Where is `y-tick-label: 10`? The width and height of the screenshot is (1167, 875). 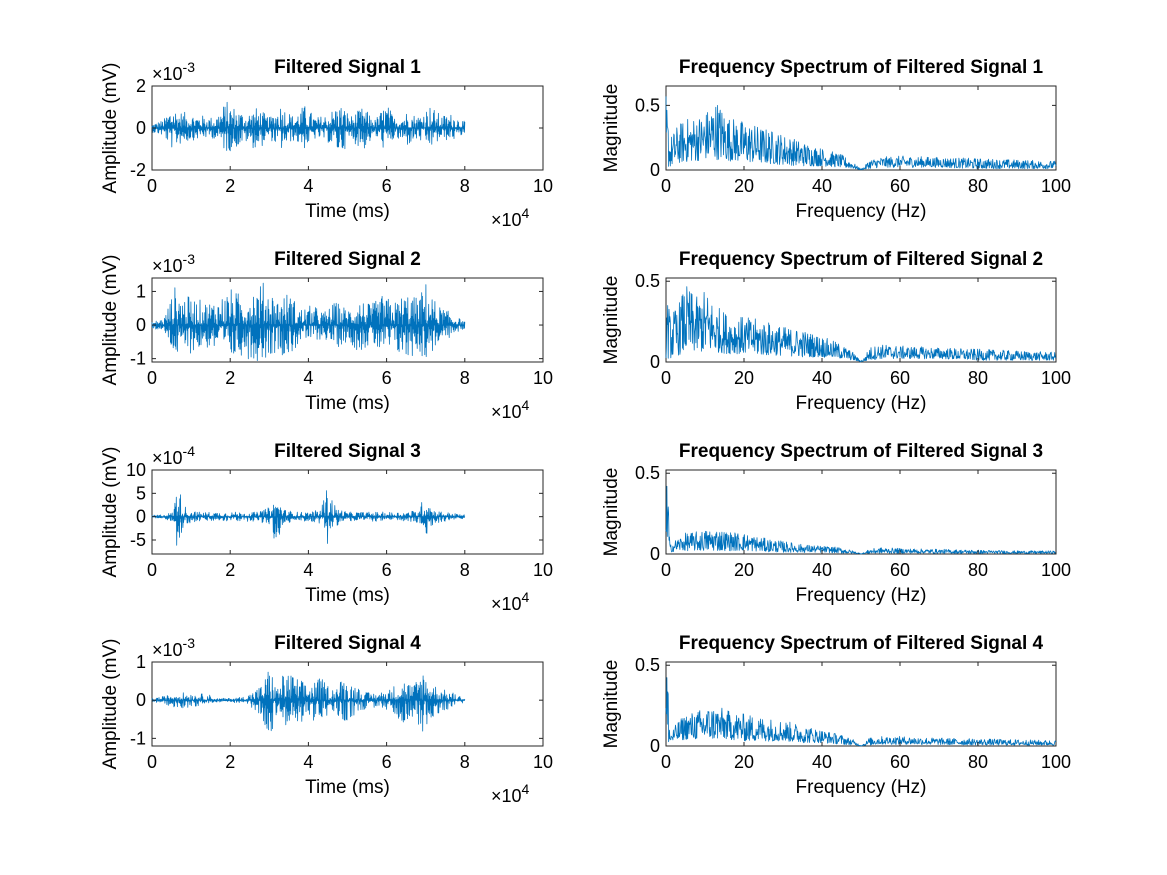
y-tick-label: 10 is located at coordinates (136, 470).